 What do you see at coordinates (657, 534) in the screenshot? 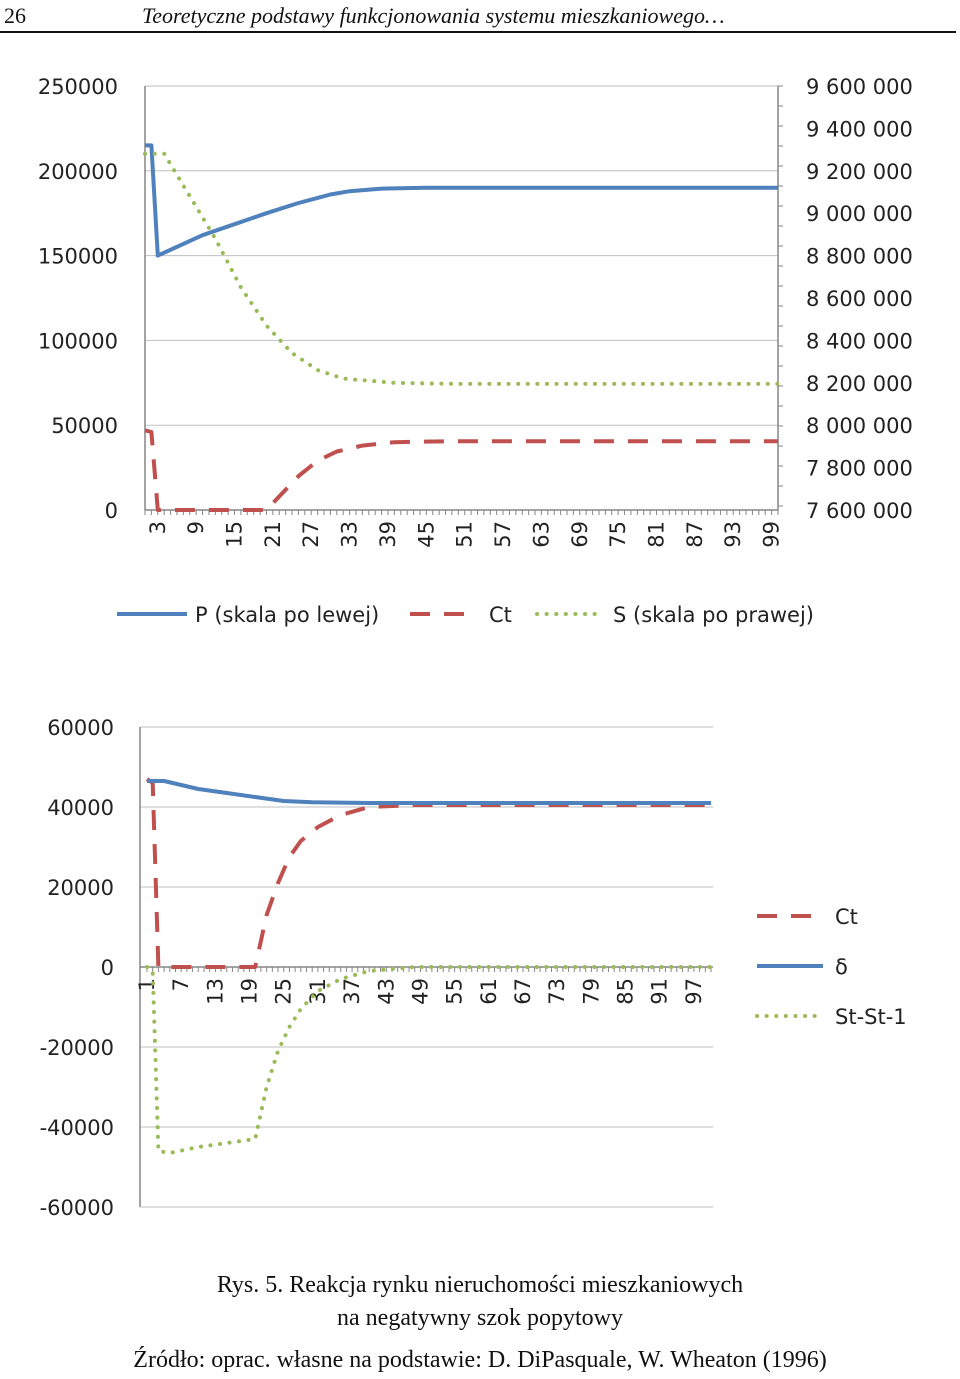
I see `x-tick-label: 81` at bounding box center [657, 534].